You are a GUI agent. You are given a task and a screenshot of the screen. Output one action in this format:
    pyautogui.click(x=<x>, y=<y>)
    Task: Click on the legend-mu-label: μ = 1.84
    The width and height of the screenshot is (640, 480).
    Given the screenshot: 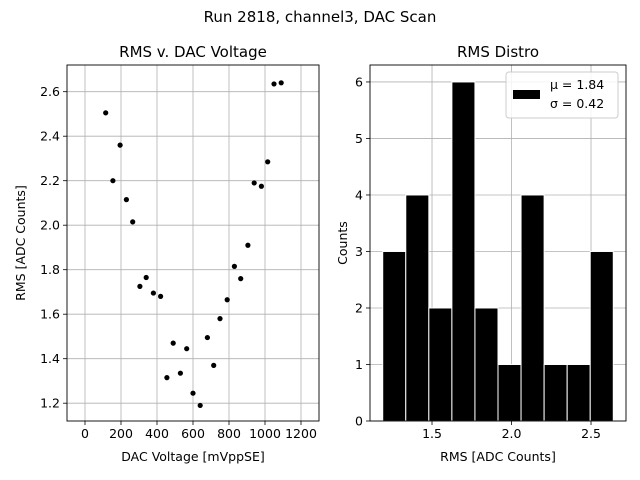 What is the action you would take?
    pyautogui.click(x=577, y=84)
    